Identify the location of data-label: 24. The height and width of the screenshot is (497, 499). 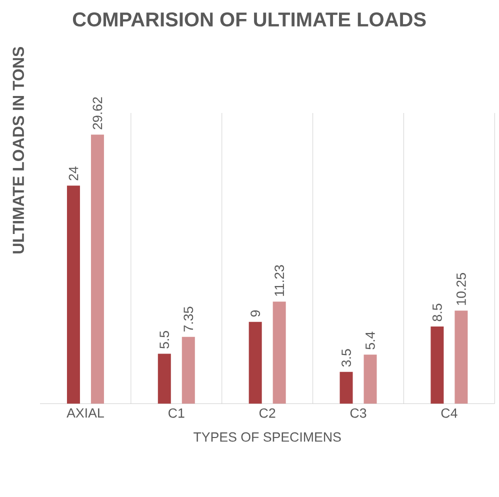
(73, 173).